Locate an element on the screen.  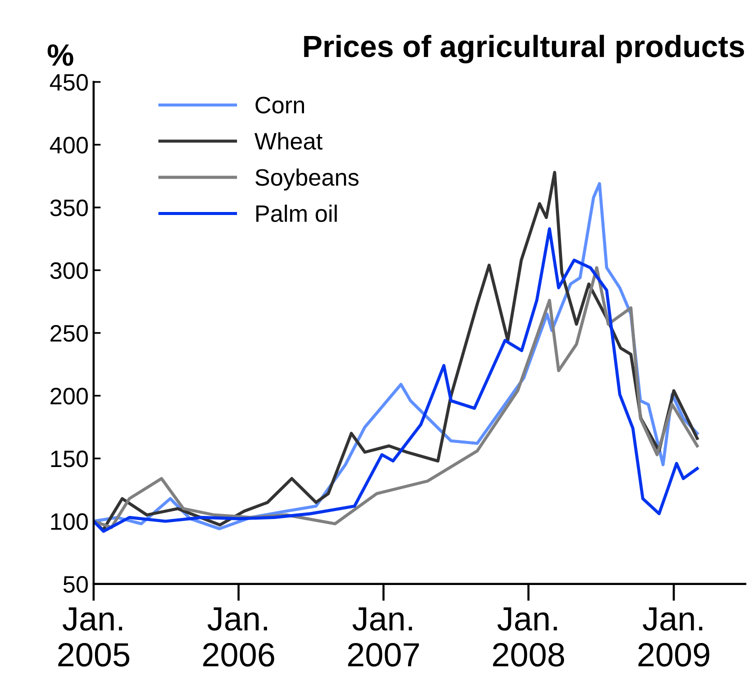
y-tick-label: 150 is located at coordinates (69, 459).